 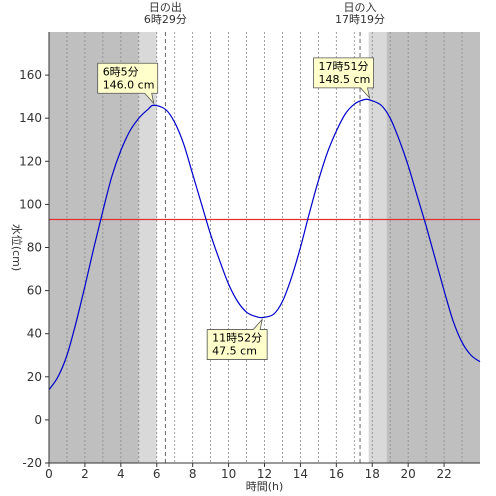 What do you see at coordinates (85, 474) in the screenshot?
I see `x-tick-label: 2` at bounding box center [85, 474].